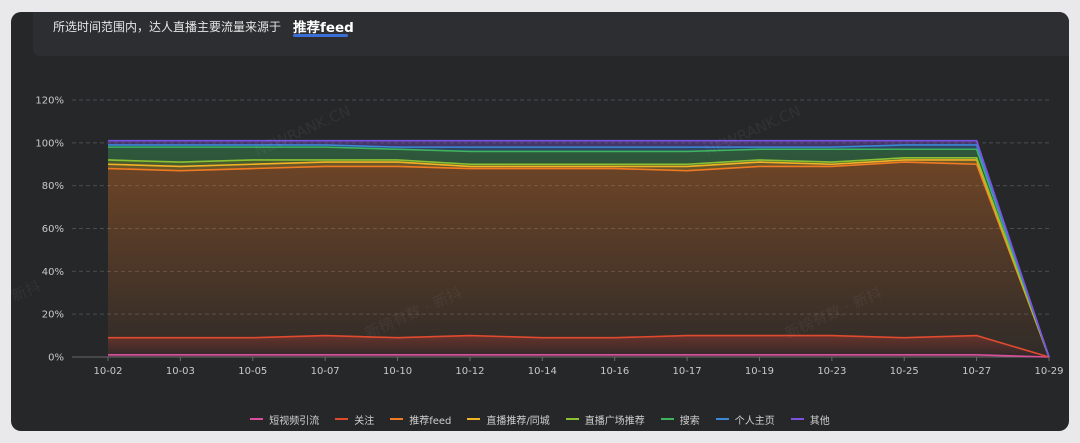  Describe the element at coordinates (614, 421) in the screenshot. I see `legend-label: 直播广场推荐` at that location.